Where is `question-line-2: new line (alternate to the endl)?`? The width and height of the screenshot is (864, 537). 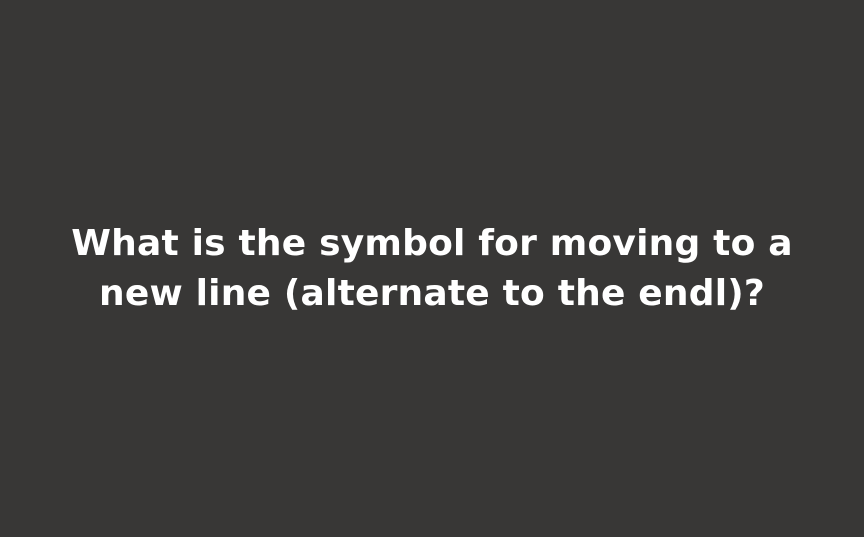 question-line-2: new line (alternate to the endl)? is located at coordinates (432, 293).